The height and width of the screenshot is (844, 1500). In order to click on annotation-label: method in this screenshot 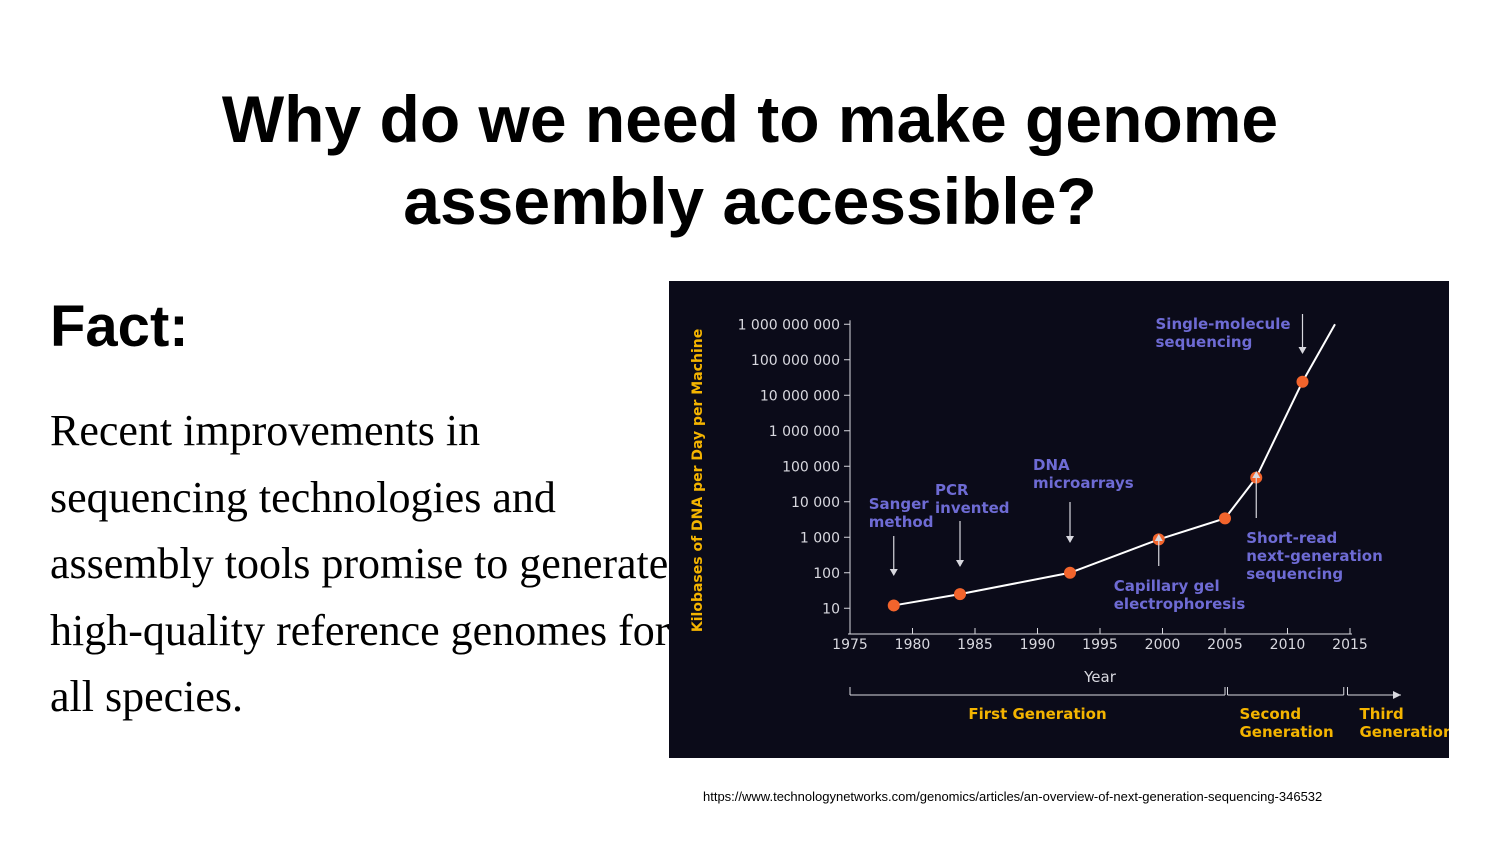, I will do `click(901, 522)`.